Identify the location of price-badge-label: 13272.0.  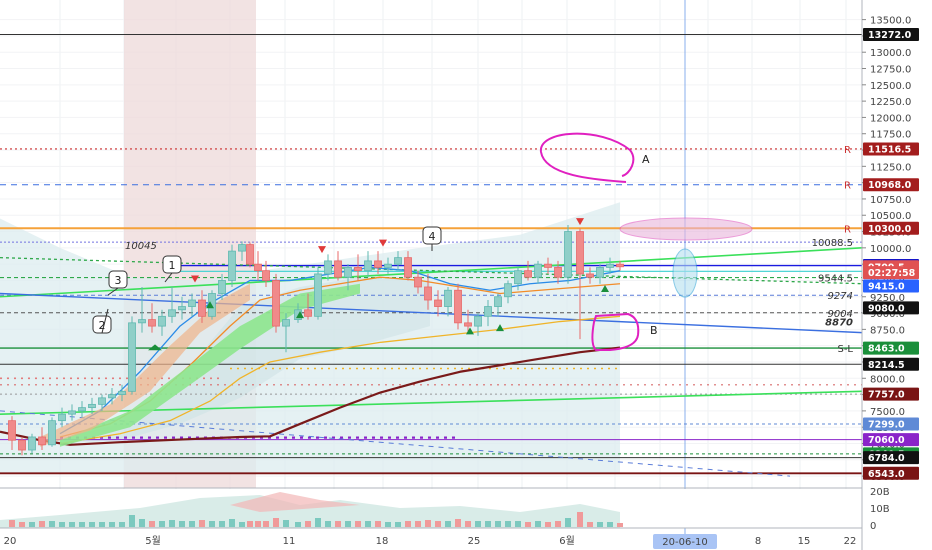
(890, 35).